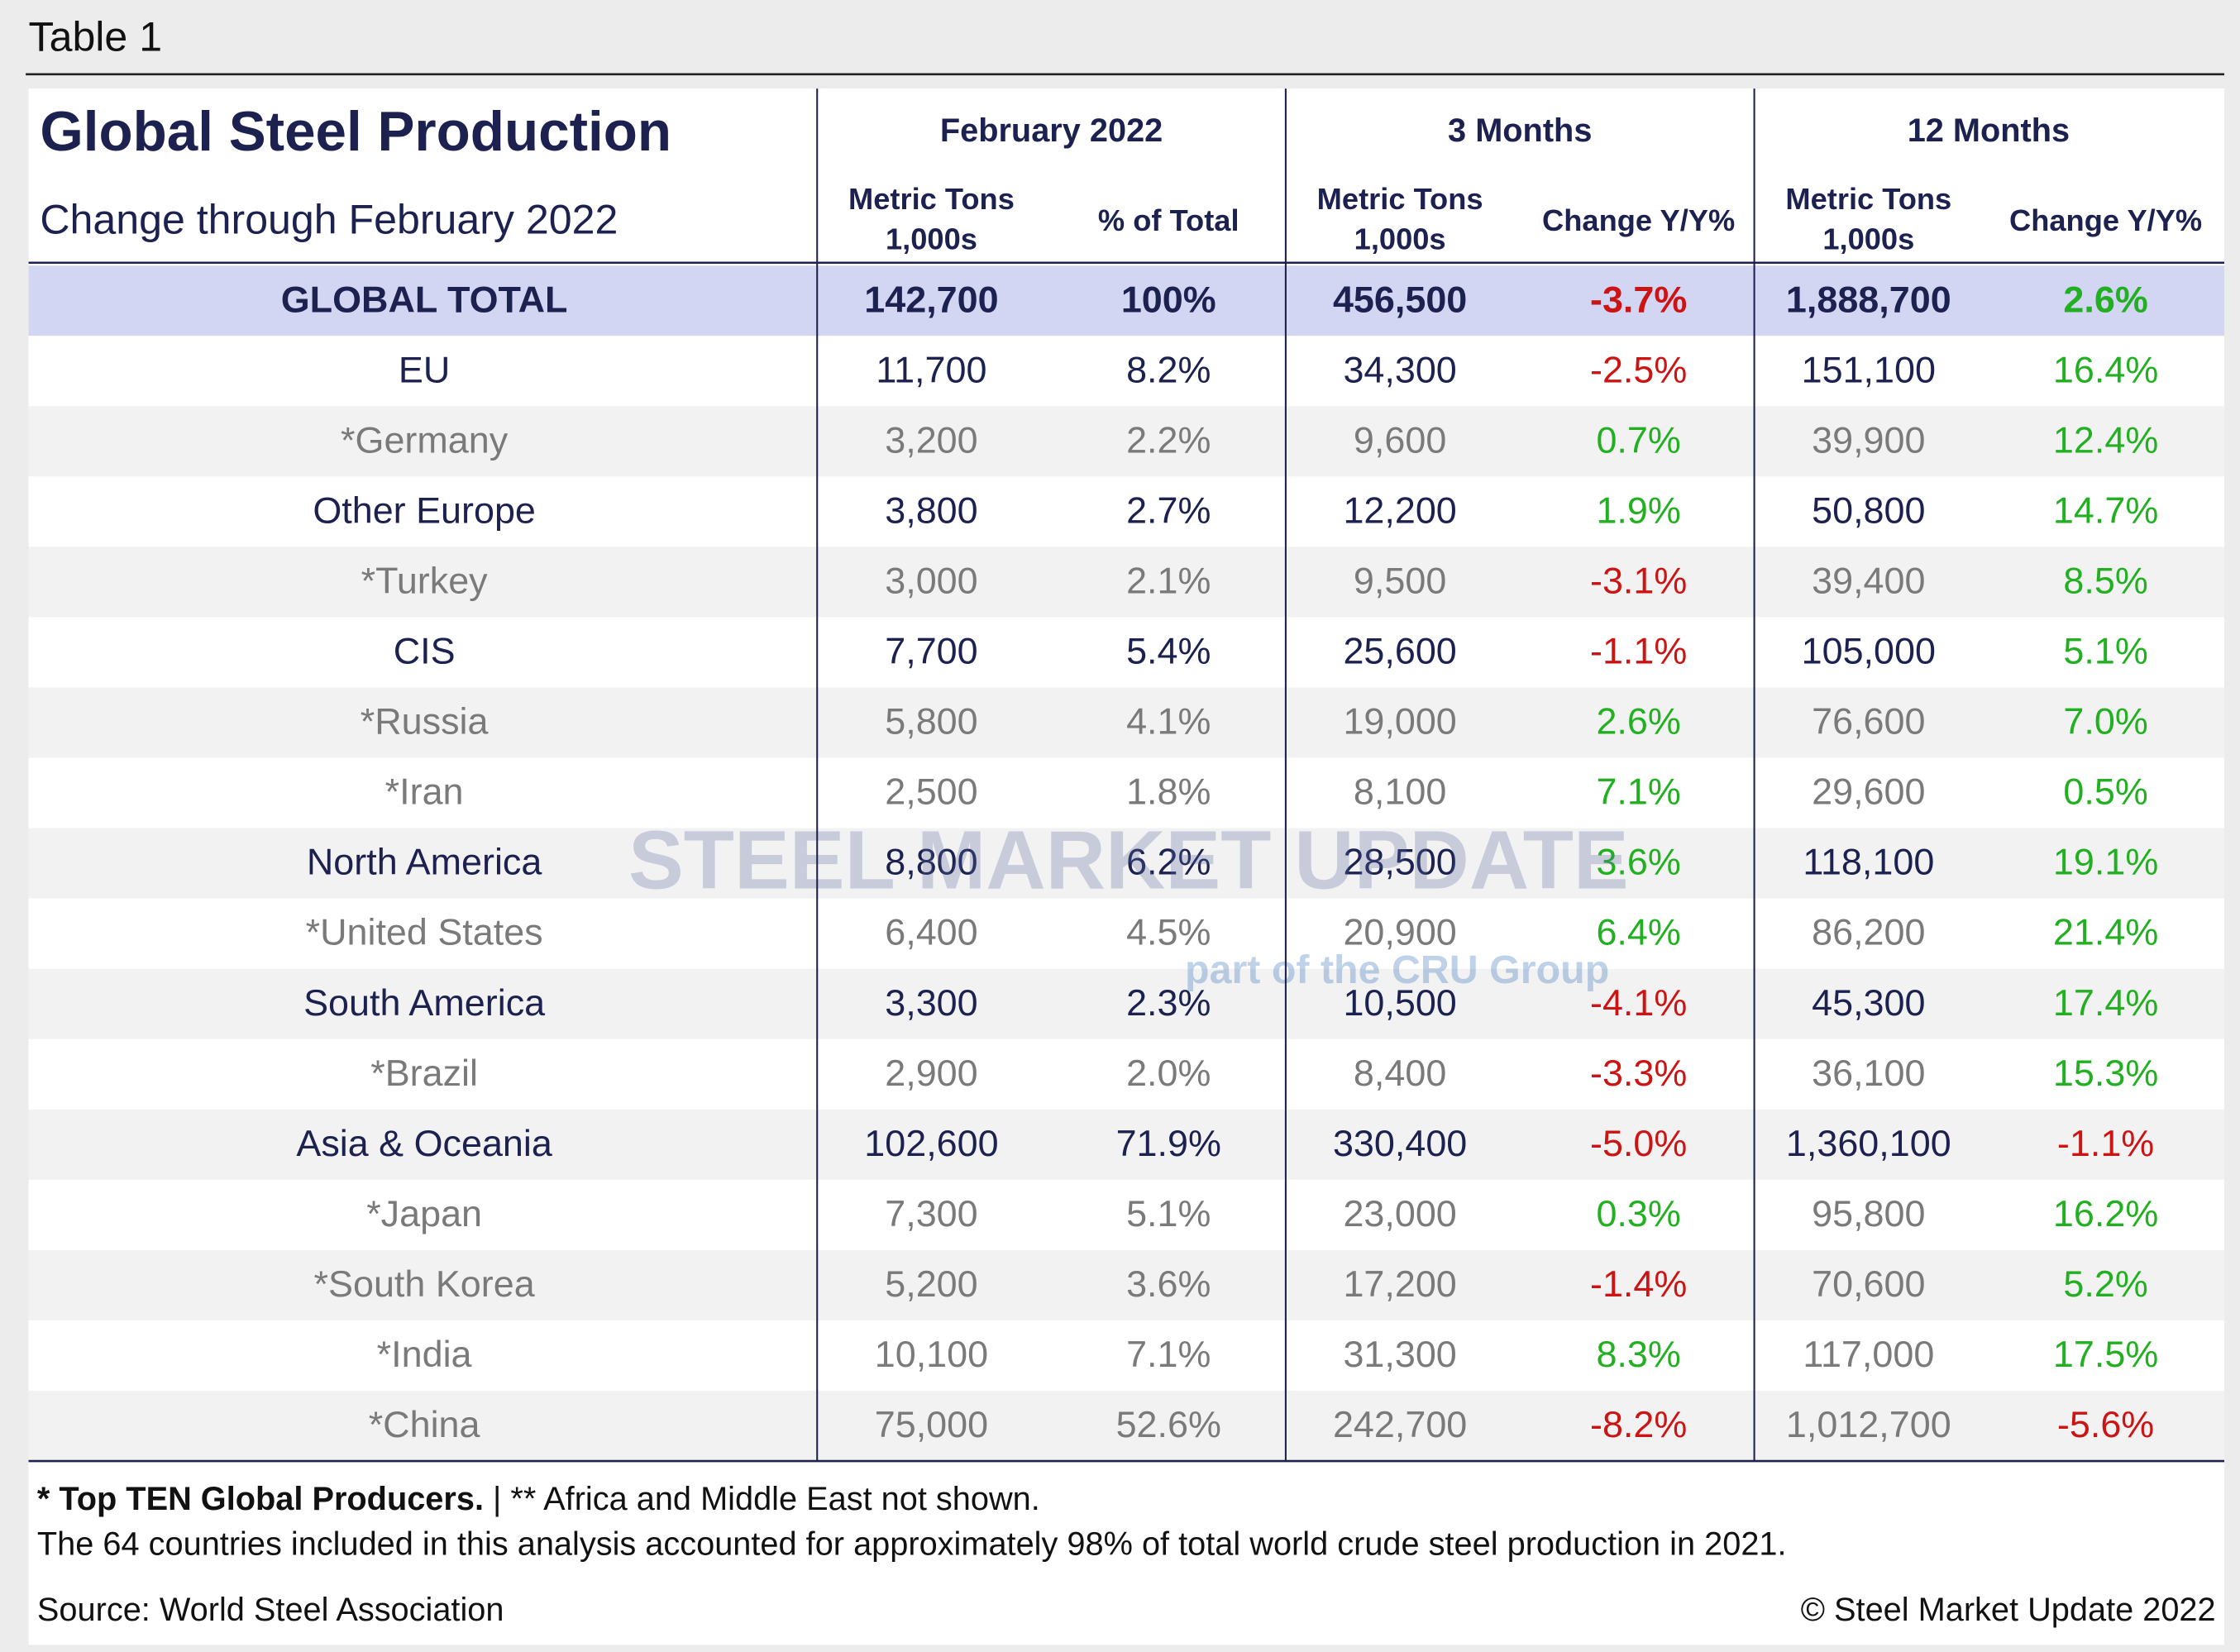  Describe the element at coordinates (424, 1284) in the screenshot. I see `row-label: *South Korea` at that location.